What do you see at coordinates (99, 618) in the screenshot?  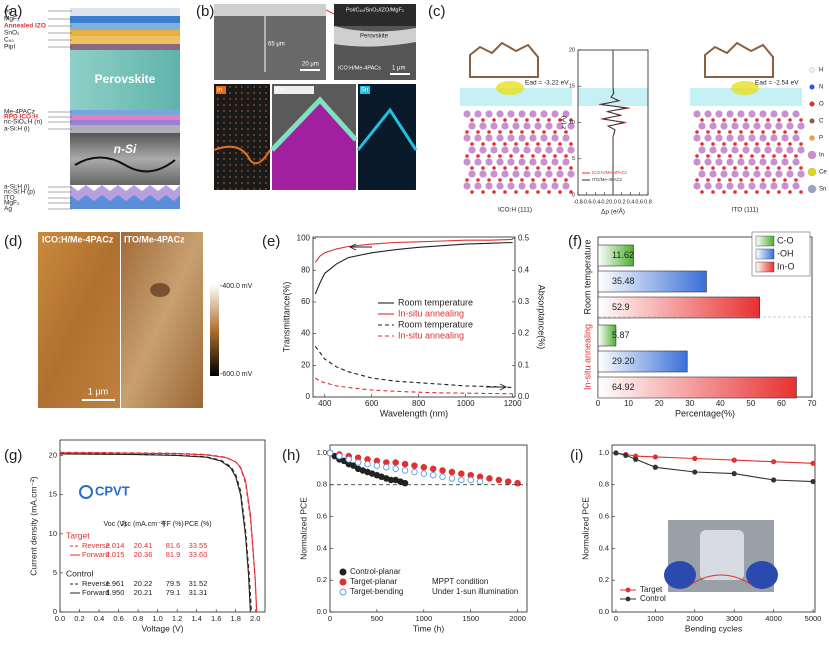 I see `x-tick-label: 0.4` at bounding box center [99, 618].